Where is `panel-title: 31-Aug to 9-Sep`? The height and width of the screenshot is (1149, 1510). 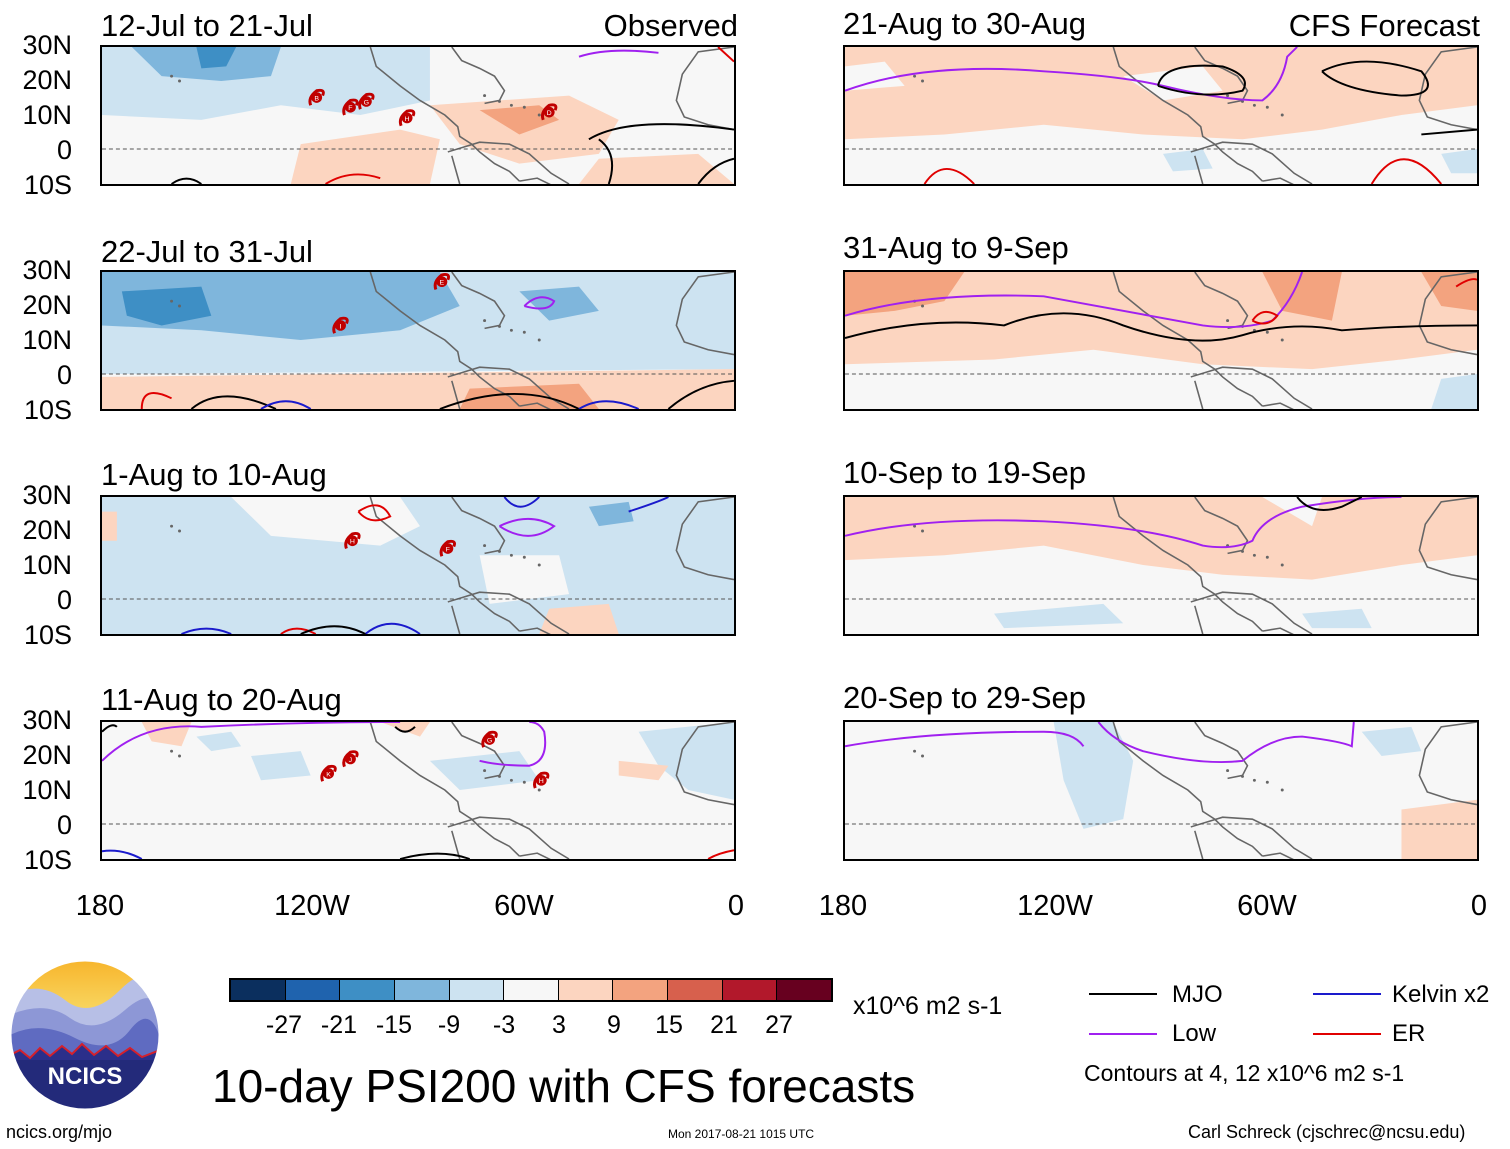
panel-title: 31-Aug to 9-Sep is located at coordinates (956, 247).